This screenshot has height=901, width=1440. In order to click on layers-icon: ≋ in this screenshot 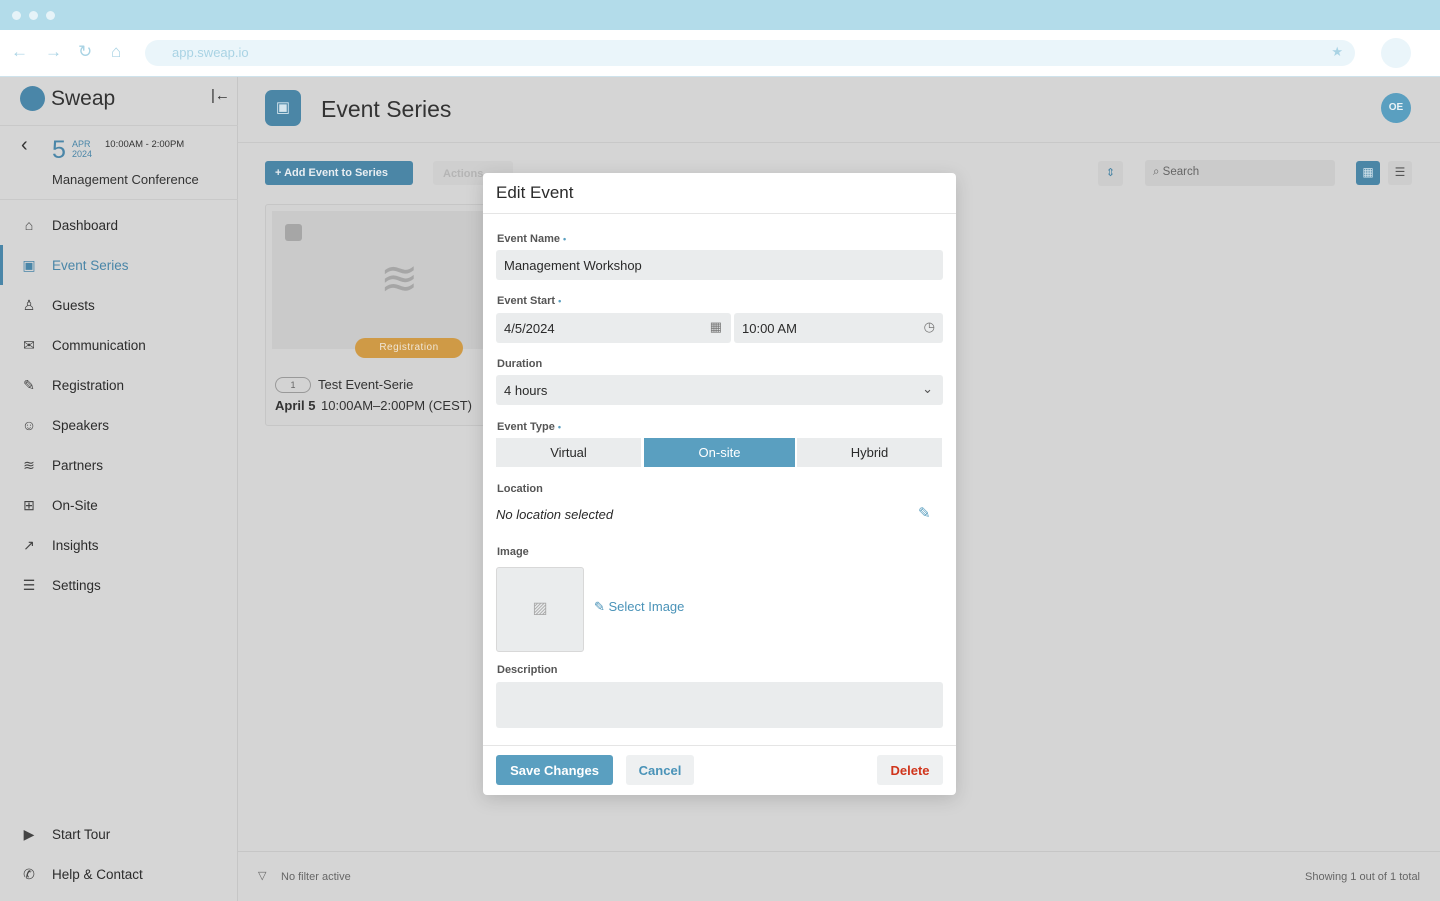, I will do `click(399, 278)`.